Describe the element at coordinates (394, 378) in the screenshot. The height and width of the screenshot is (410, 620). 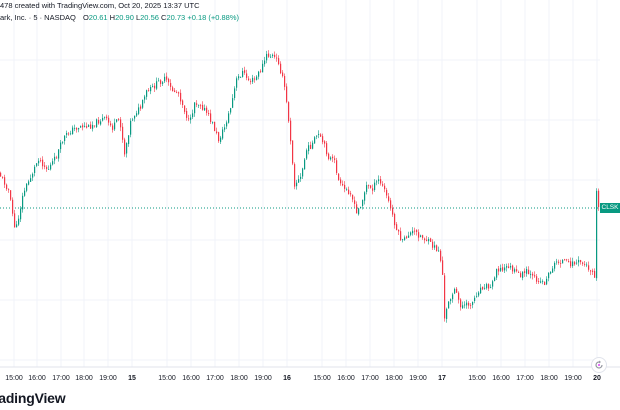
I see `time-tick-label: 18:00` at that location.